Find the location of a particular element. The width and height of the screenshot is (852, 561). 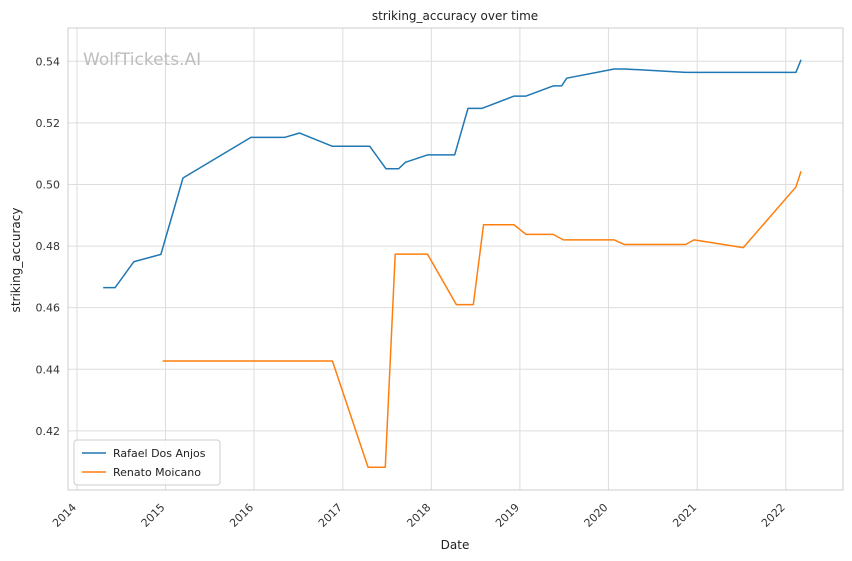

y-tick-label: 0.52 is located at coordinates (48, 123).